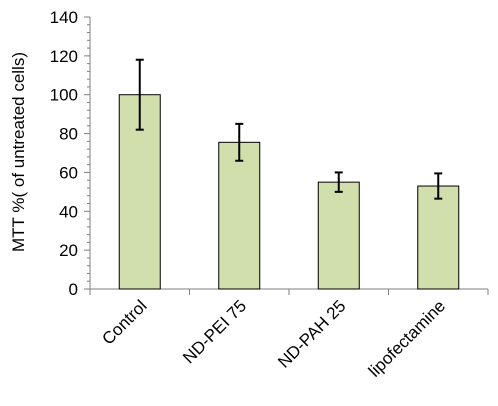  What do you see at coordinates (70, 153) in the screenshot?
I see `y-axis-ticks: 0 20 40 60 80 100 120 140` at bounding box center [70, 153].